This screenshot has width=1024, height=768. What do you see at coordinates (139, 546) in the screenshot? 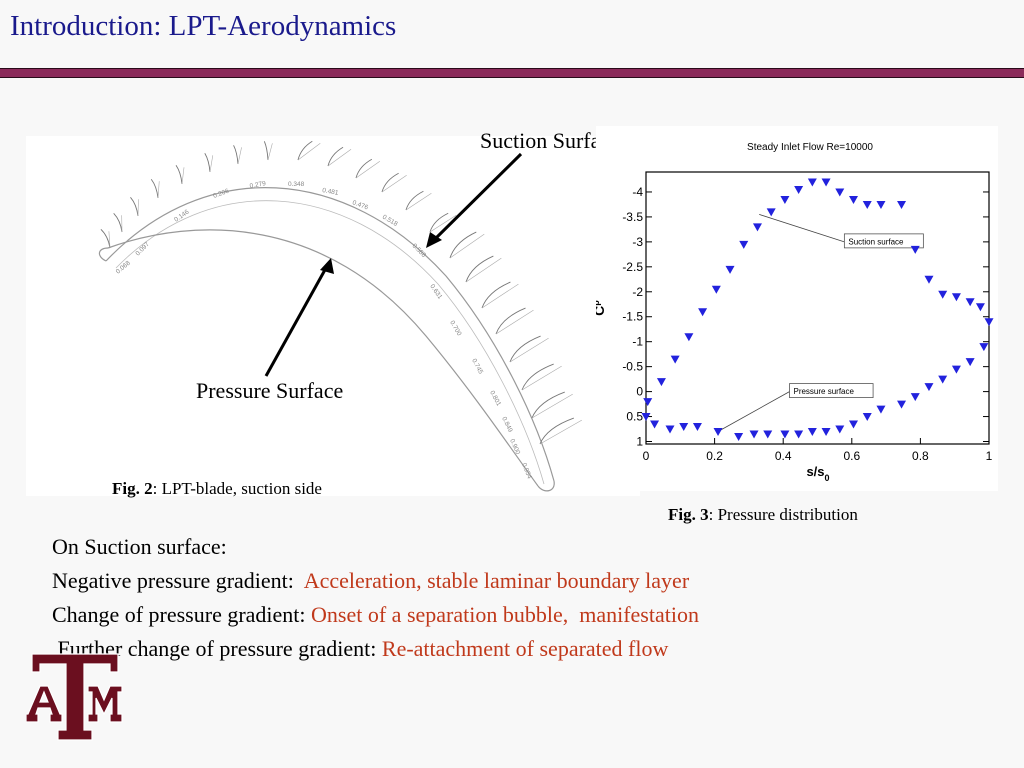
I see `body-line-1-text: On Suction surface:` at bounding box center [139, 546].